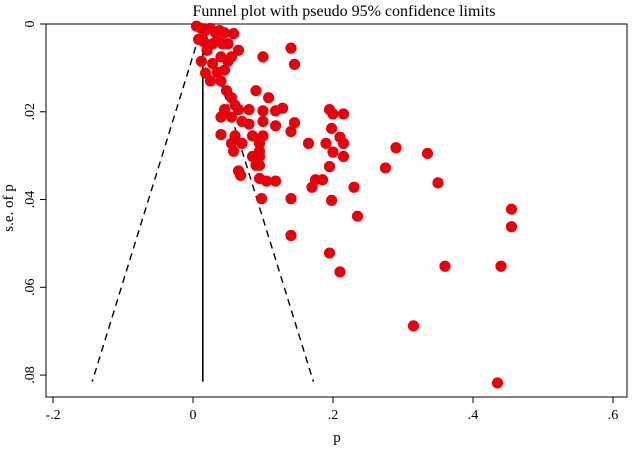 This screenshot has height=451, width=633. I want to click on y-axis: 0 .02 .04 .06 .08, so click(34, 202).